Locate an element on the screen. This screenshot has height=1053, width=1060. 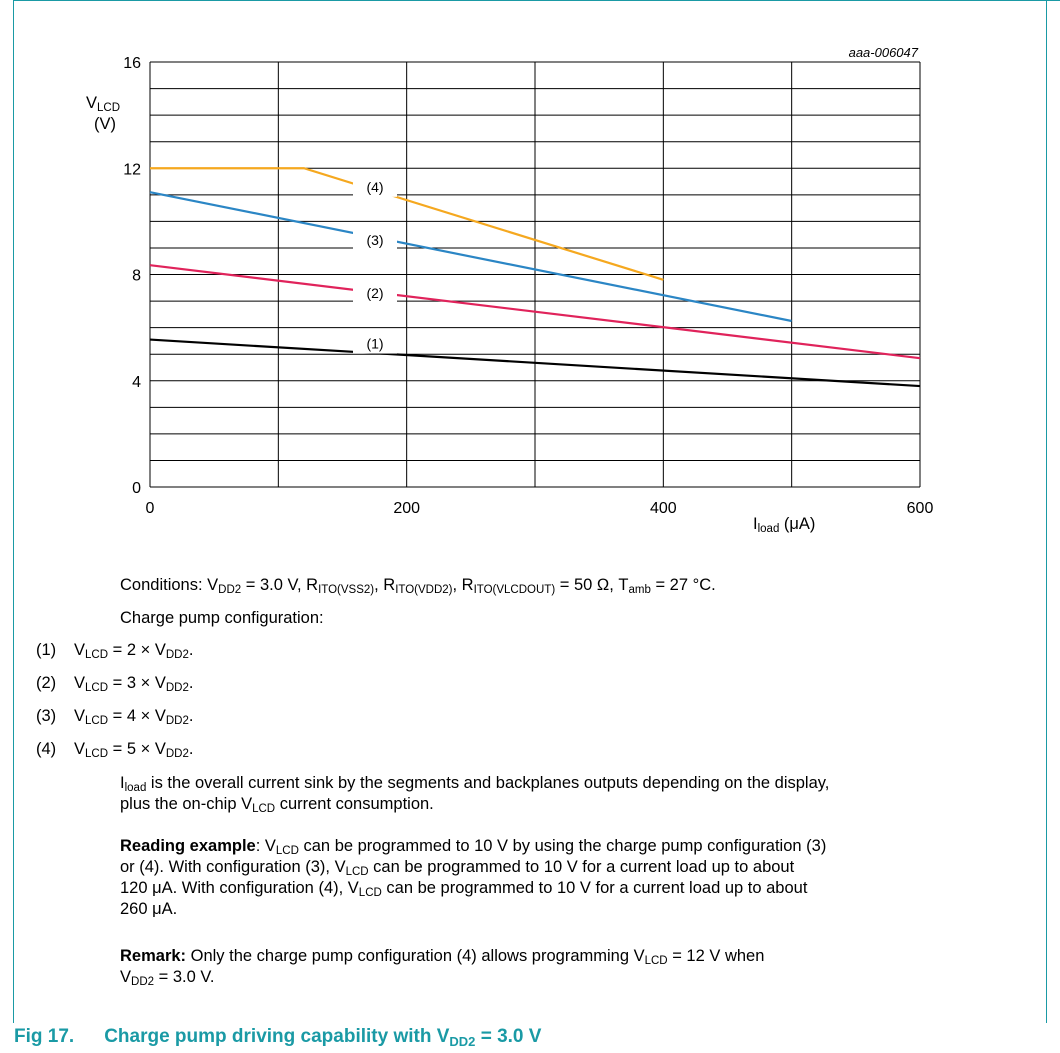
y-tick-label: 4 is located at coordinates (136, 382).